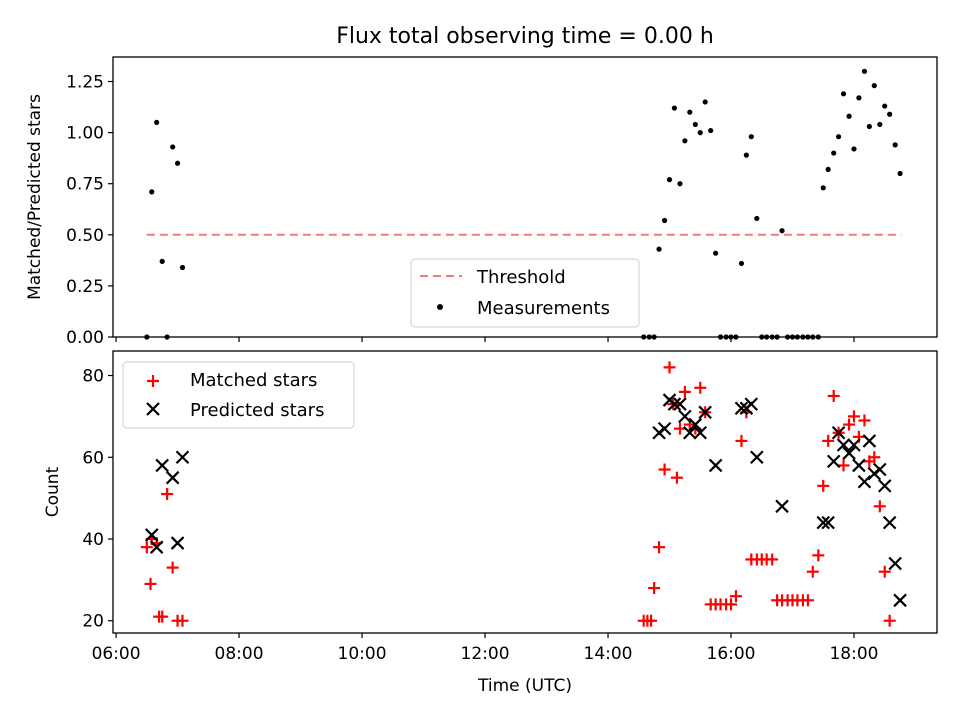  Describe the element at coordinates (521, 277) in the screenshot. I see `threshold-legend-label: Threshold` at that location.